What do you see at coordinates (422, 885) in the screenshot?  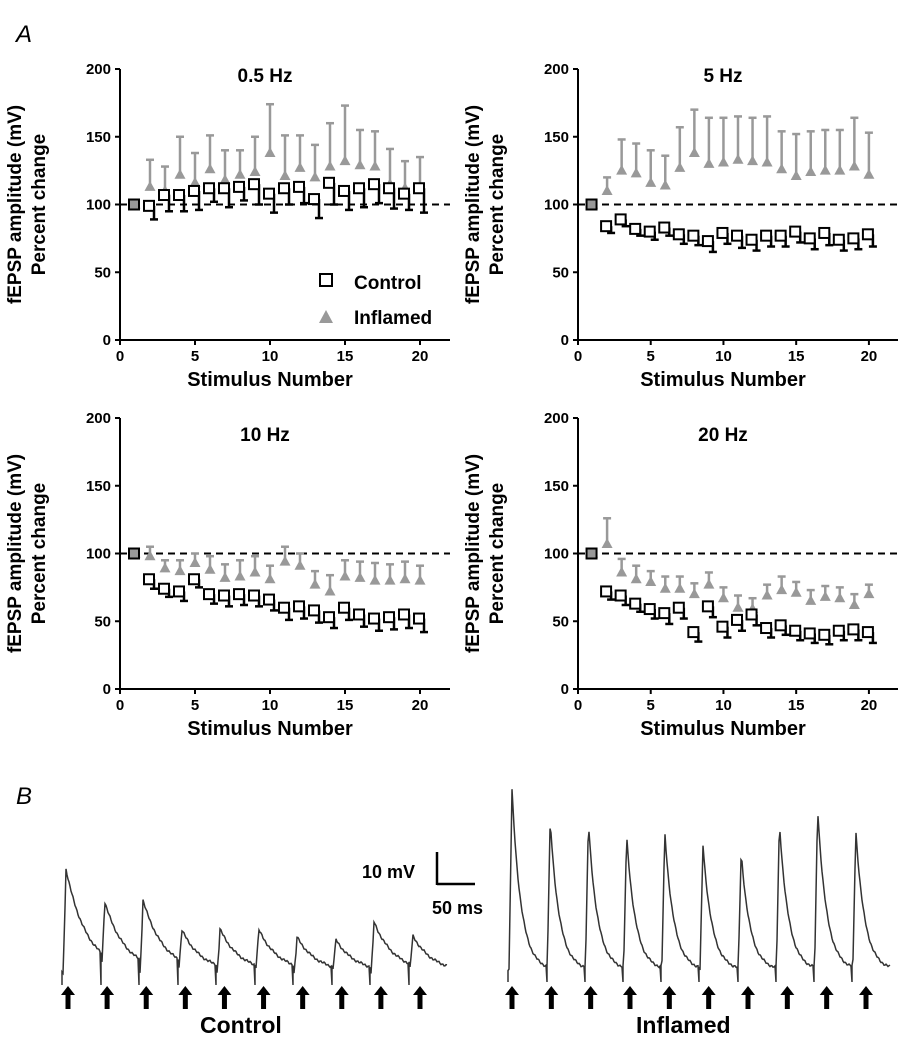 I see `scale-bar: 10 mV 50 ms` at bounding box center [422, 885].